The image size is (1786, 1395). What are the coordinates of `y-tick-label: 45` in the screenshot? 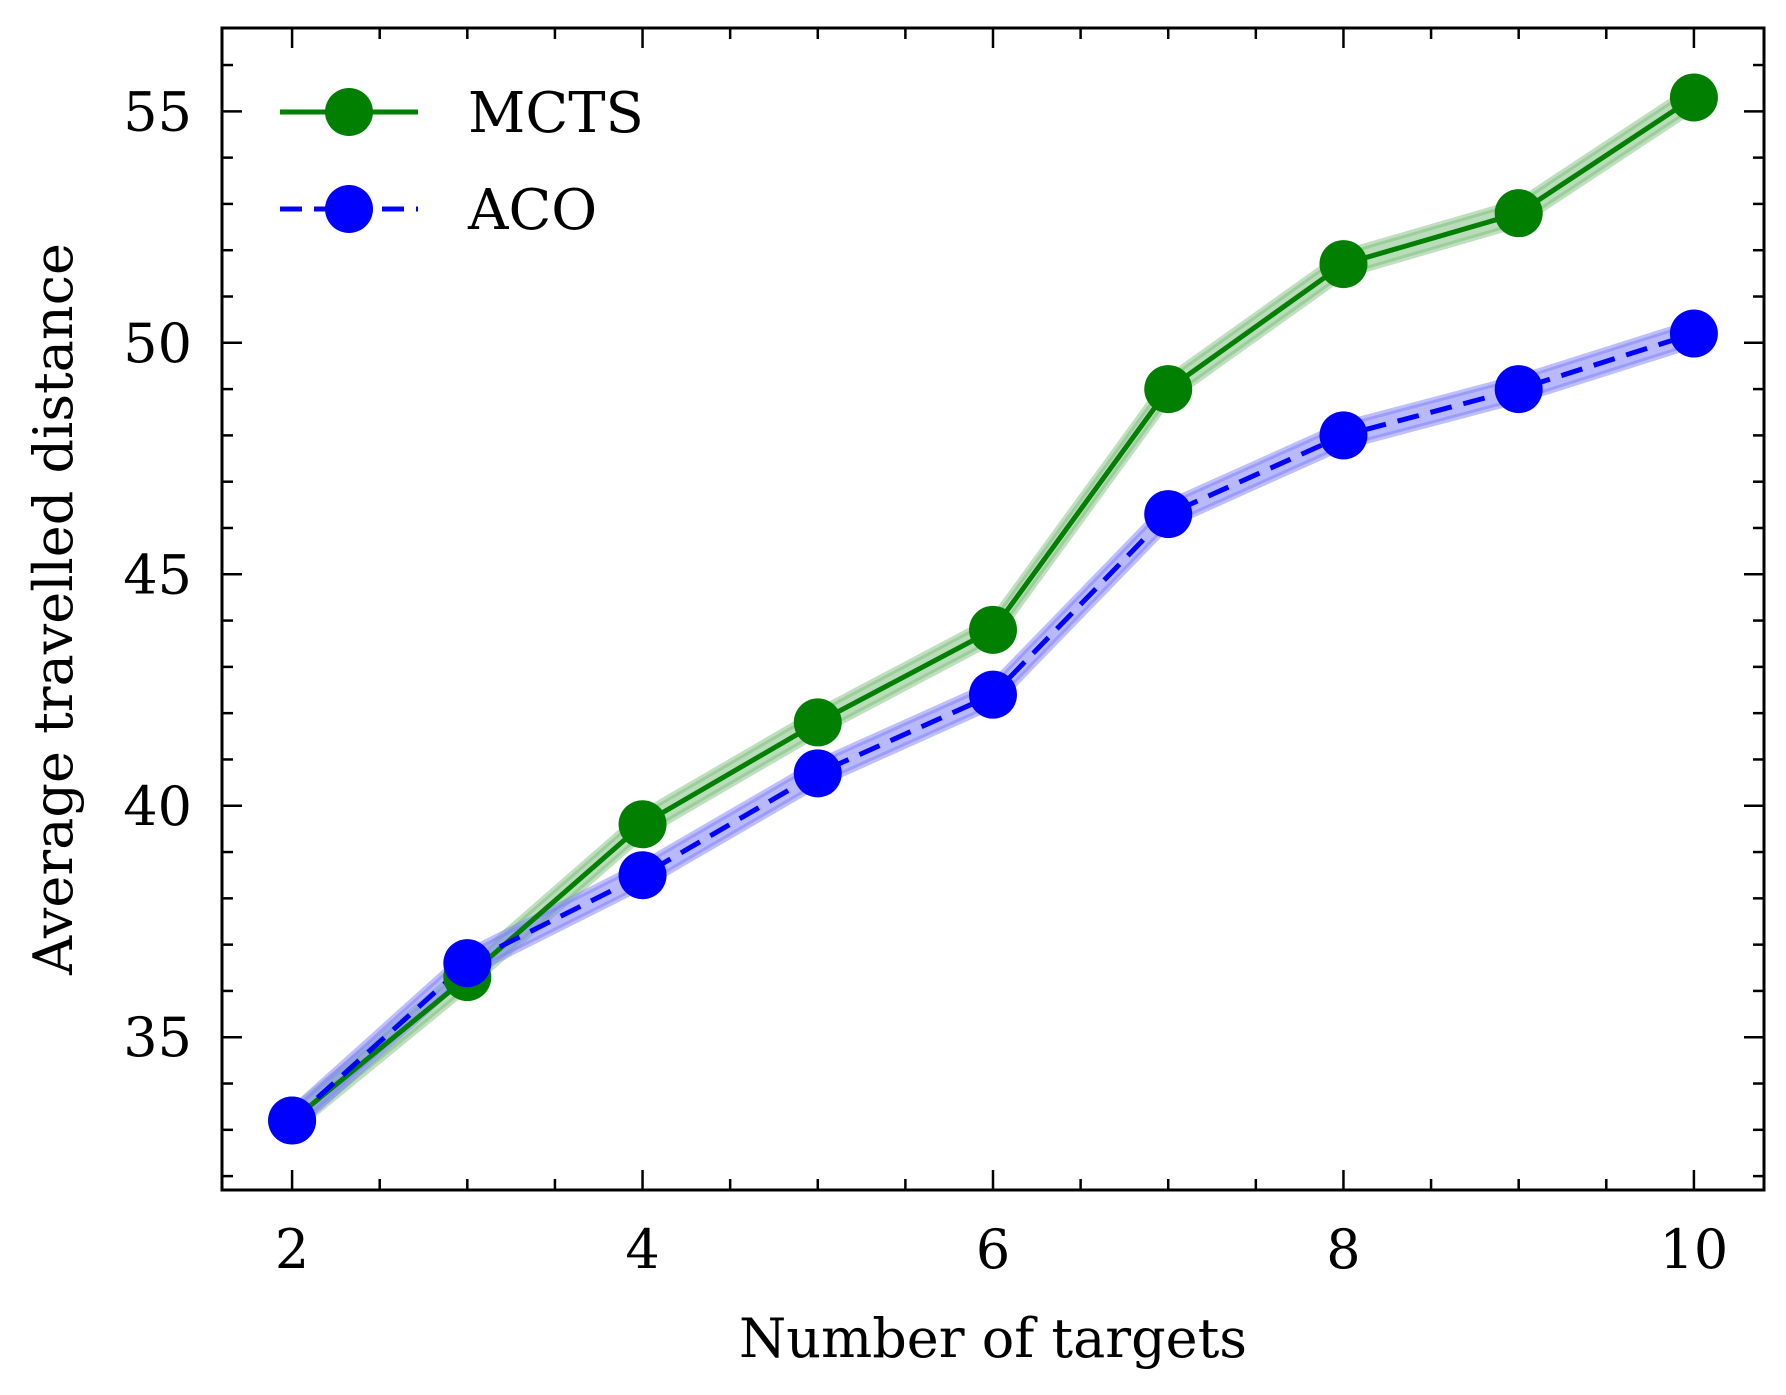 It's located at (157, 574).